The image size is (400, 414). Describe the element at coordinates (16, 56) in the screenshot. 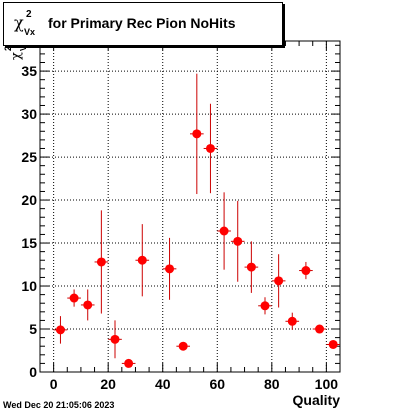

I see `y-axis-title-symbol: χ` at that location.